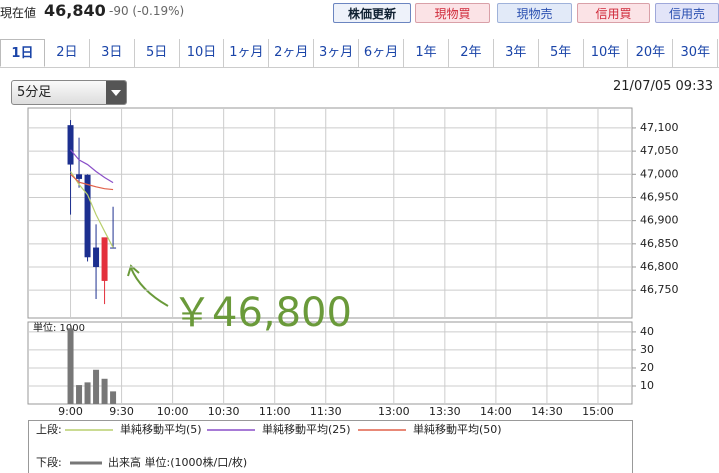 This screenshot has width=719, height=473. Describe the element at coordinates (22, 53) in the screenshot. I see `period-tab: 1日` at that location.